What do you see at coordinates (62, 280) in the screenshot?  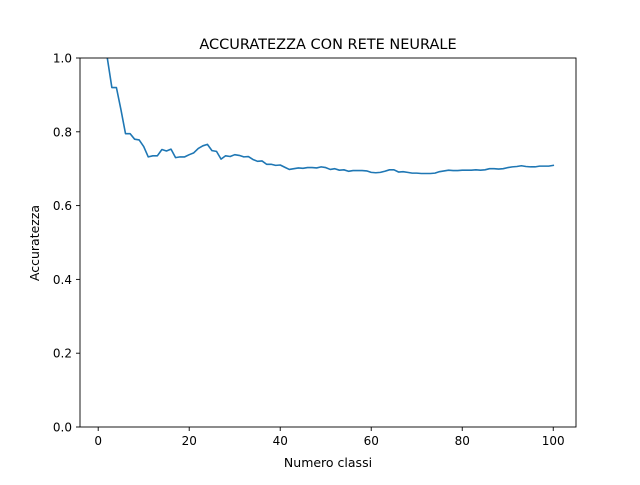 I see `y-tick-label: 0.4` at bounding box center [62, 280].